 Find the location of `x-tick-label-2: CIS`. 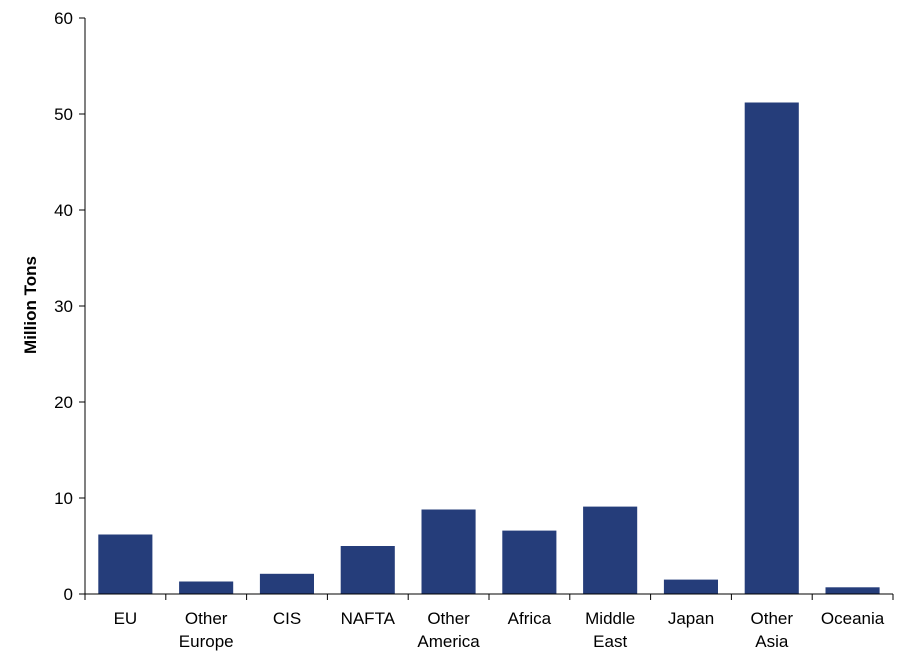

x-tick-label-2: CIS is located at coordinates (287, 618).